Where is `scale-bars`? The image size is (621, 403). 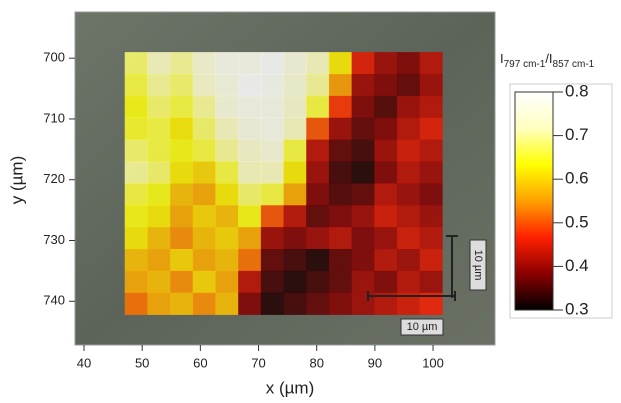 scale-bars is located at coordinates (412, 268).